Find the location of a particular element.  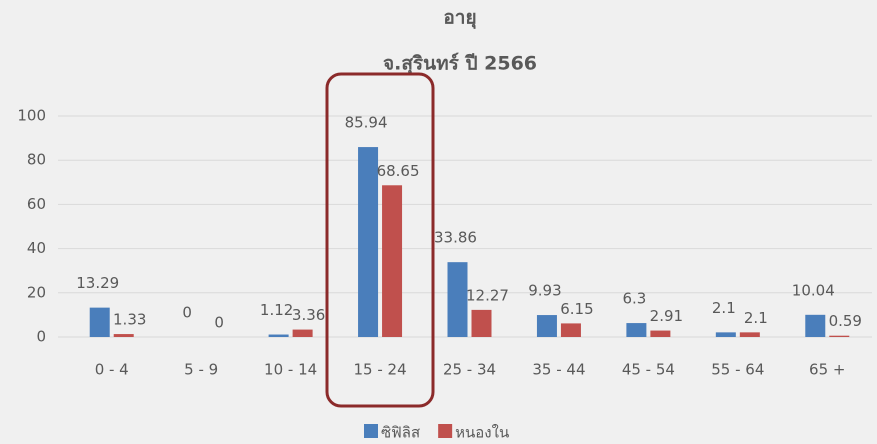

chart-title: อายุ is located at coordinates (459, 18).